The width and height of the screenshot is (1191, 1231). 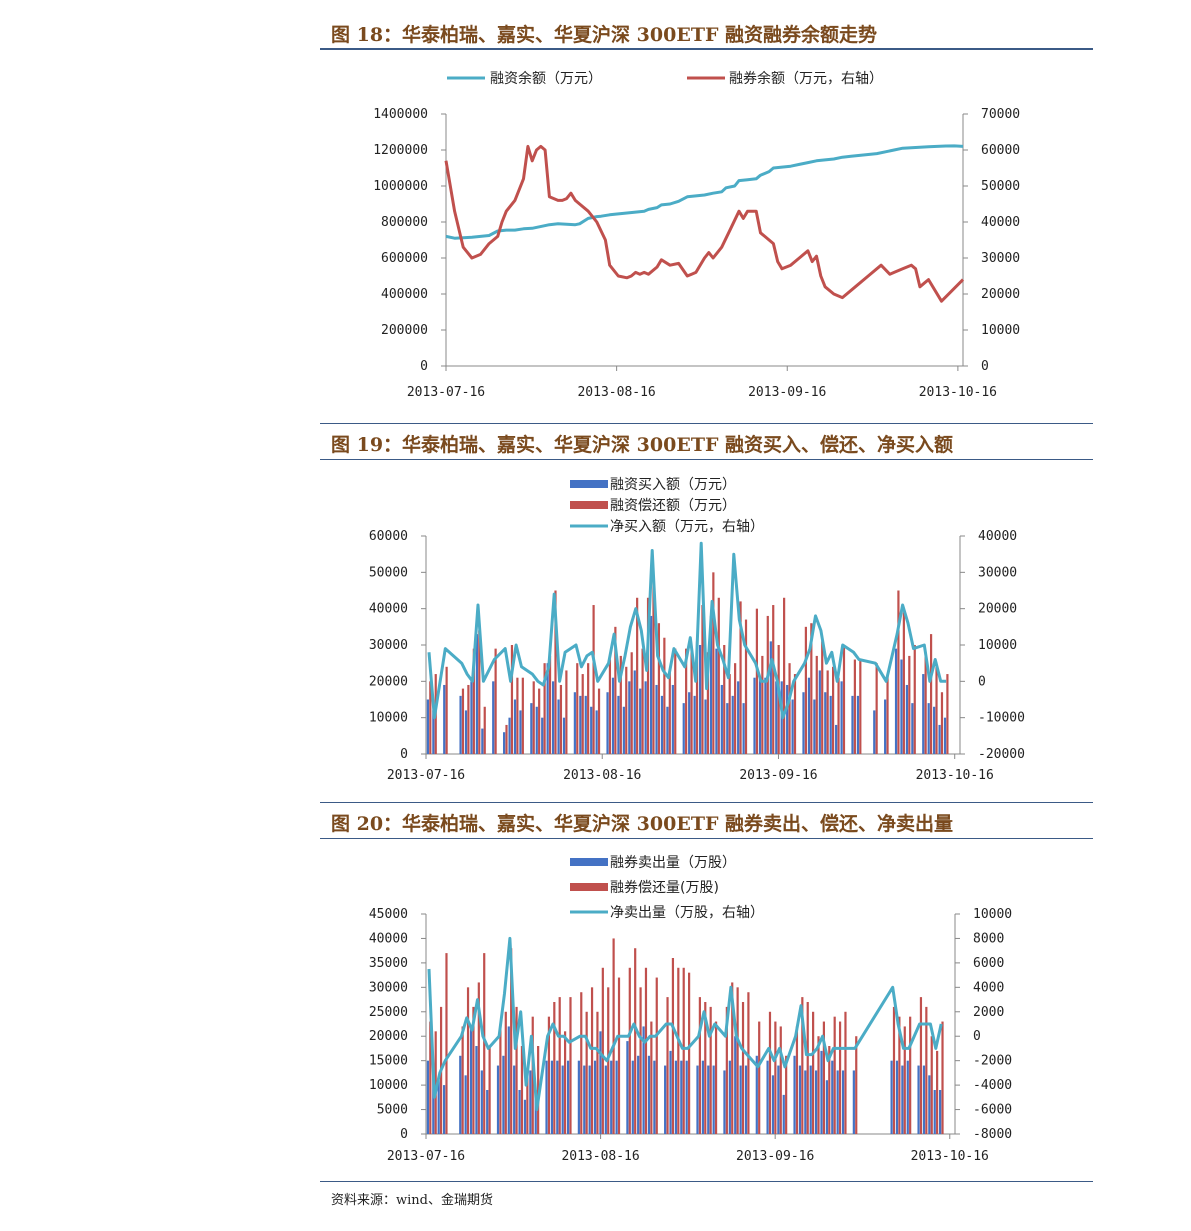 I want to click on legend-label: 融券卖出量（万股）, so click(x=673, y=863).